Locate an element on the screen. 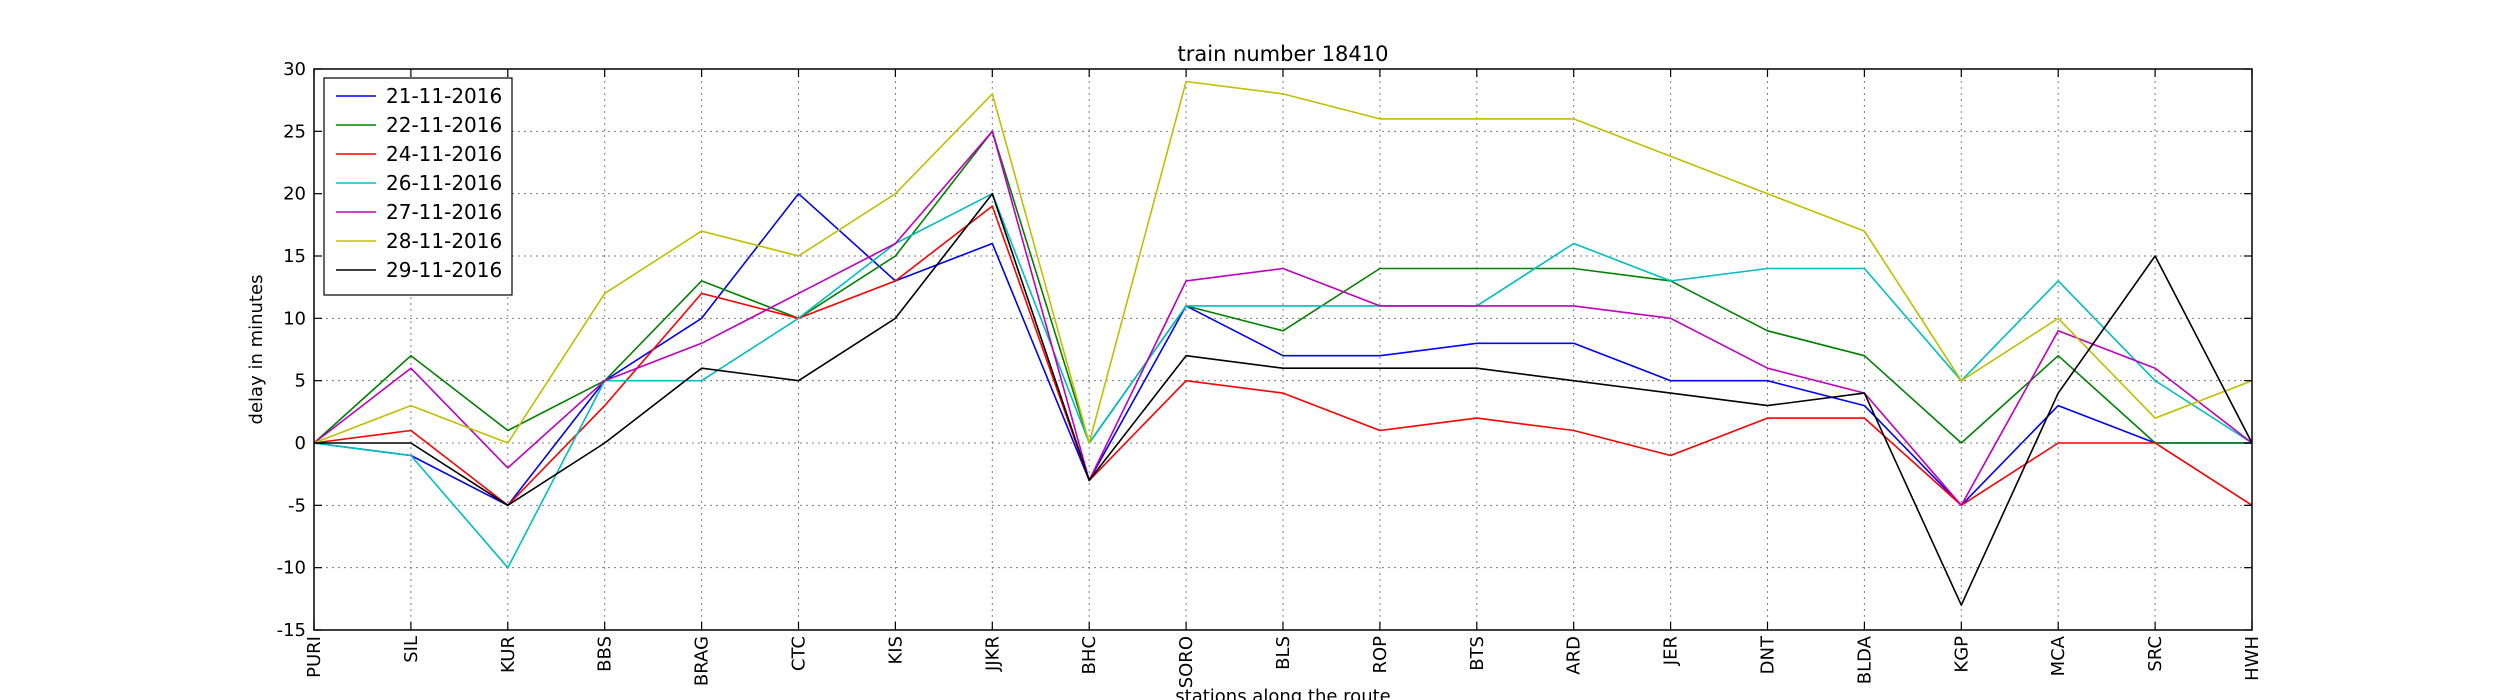 This screenshot has height=700, width=2500. y-tick-label: 15 is located at coordinates (294, 256).